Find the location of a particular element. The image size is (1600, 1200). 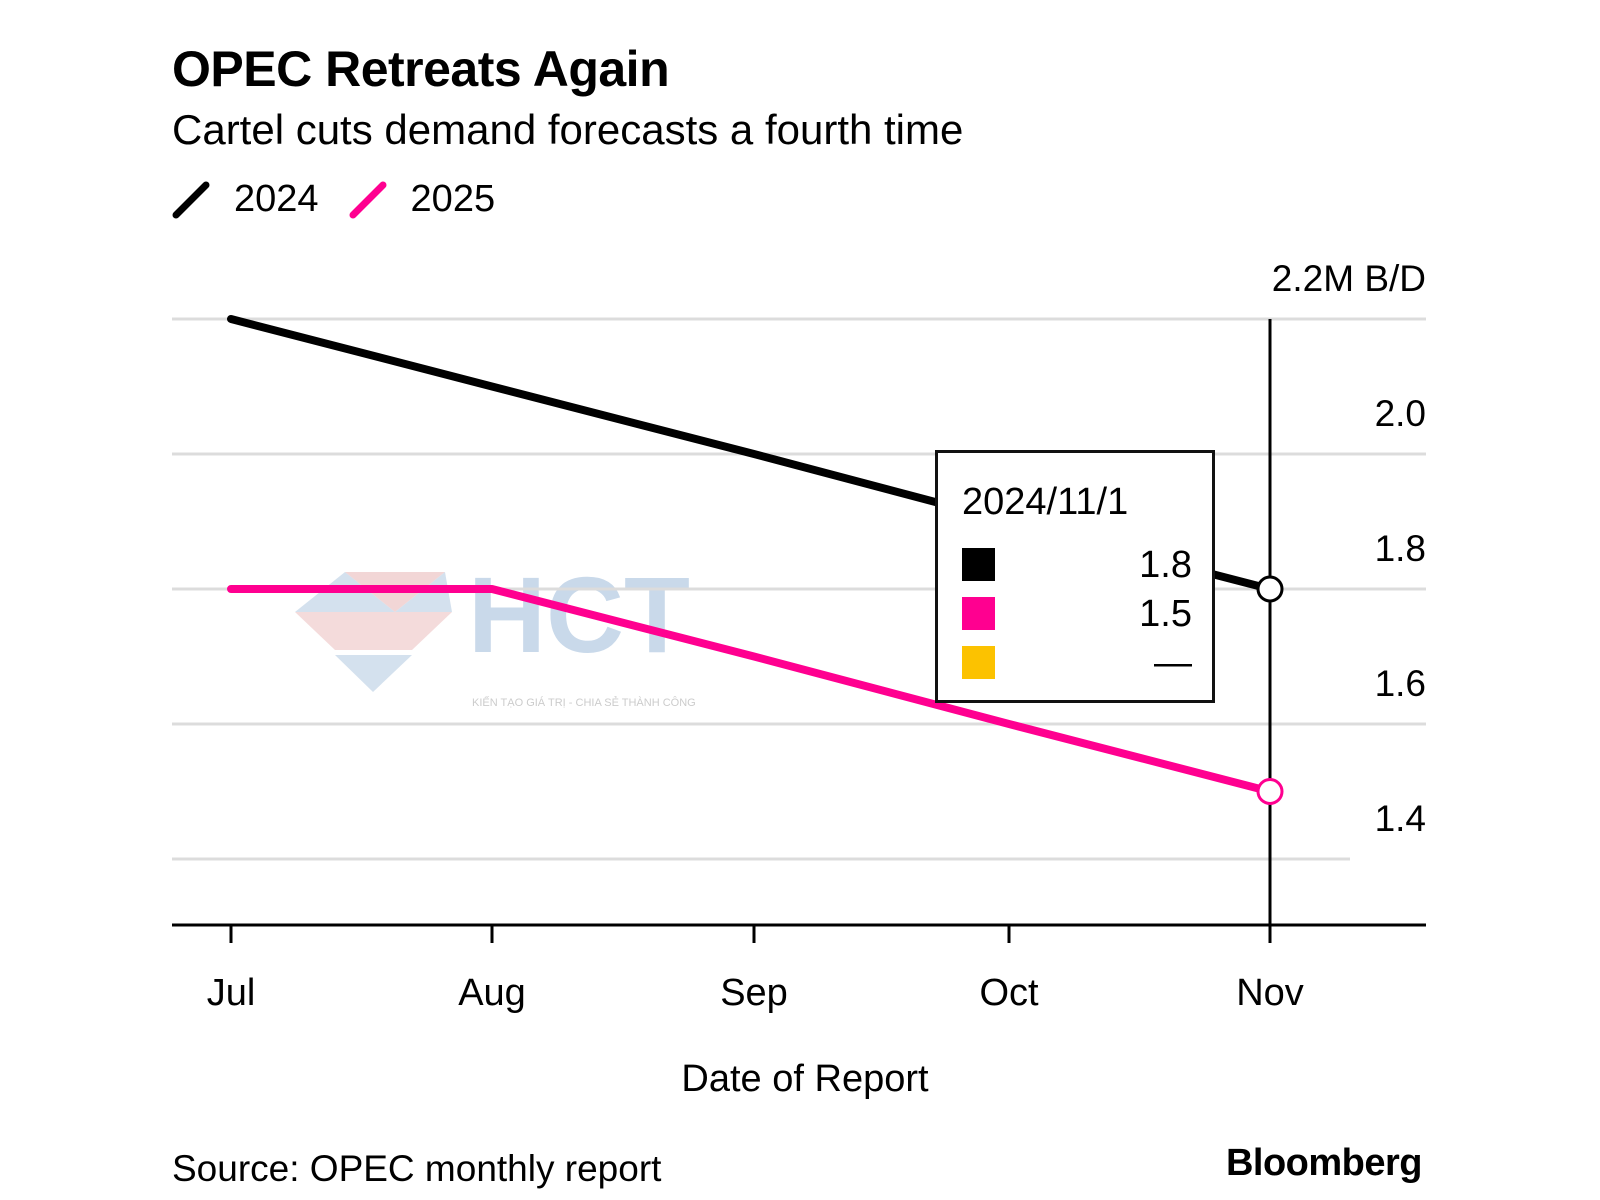

tooltip-value: — is located at coordinates (1173, 663).